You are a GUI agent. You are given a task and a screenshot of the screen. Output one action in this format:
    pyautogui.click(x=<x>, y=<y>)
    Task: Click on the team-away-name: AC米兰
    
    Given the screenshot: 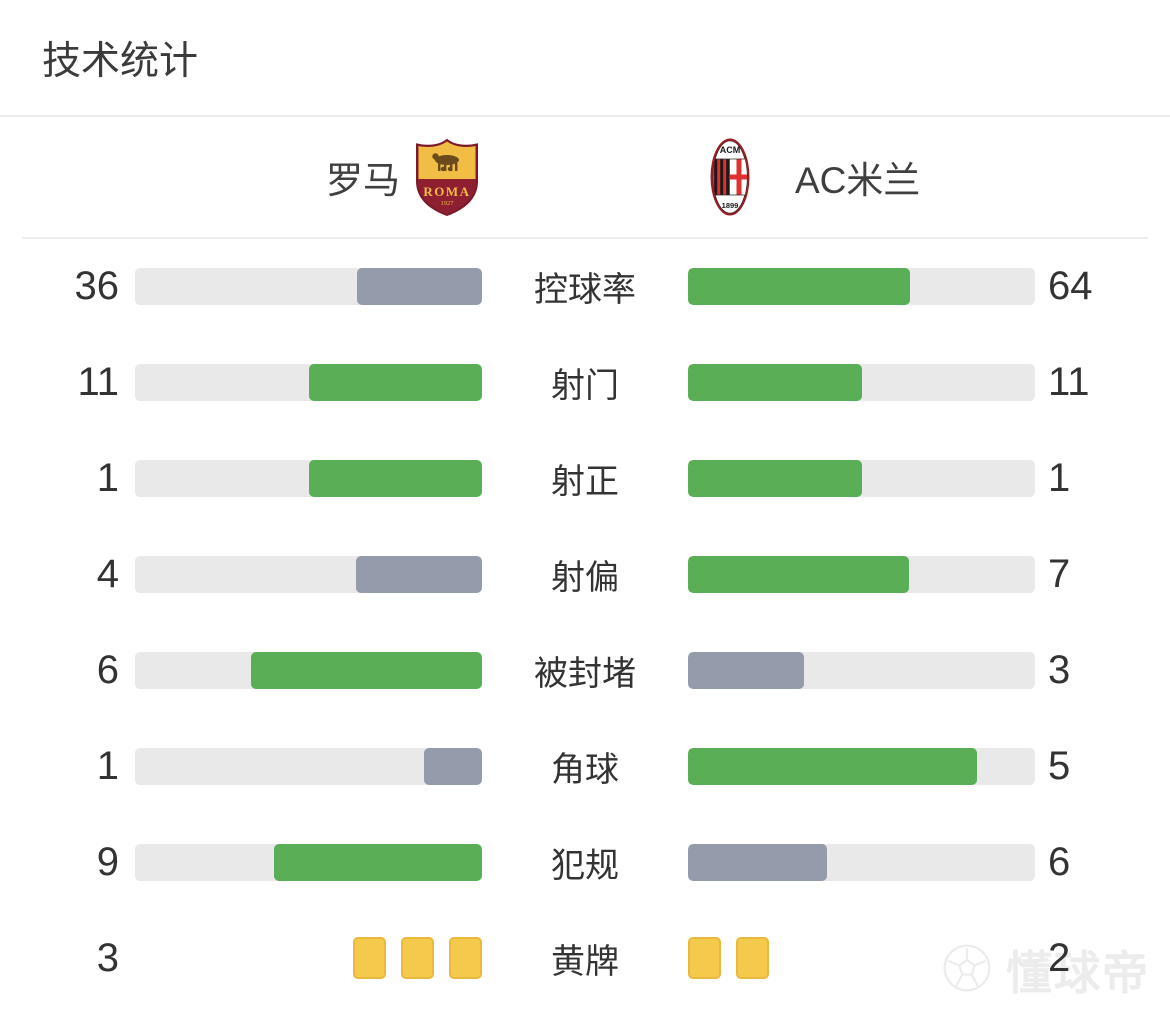 What is the action you would take?
    pyautogui.click(x=858, y=180)
    